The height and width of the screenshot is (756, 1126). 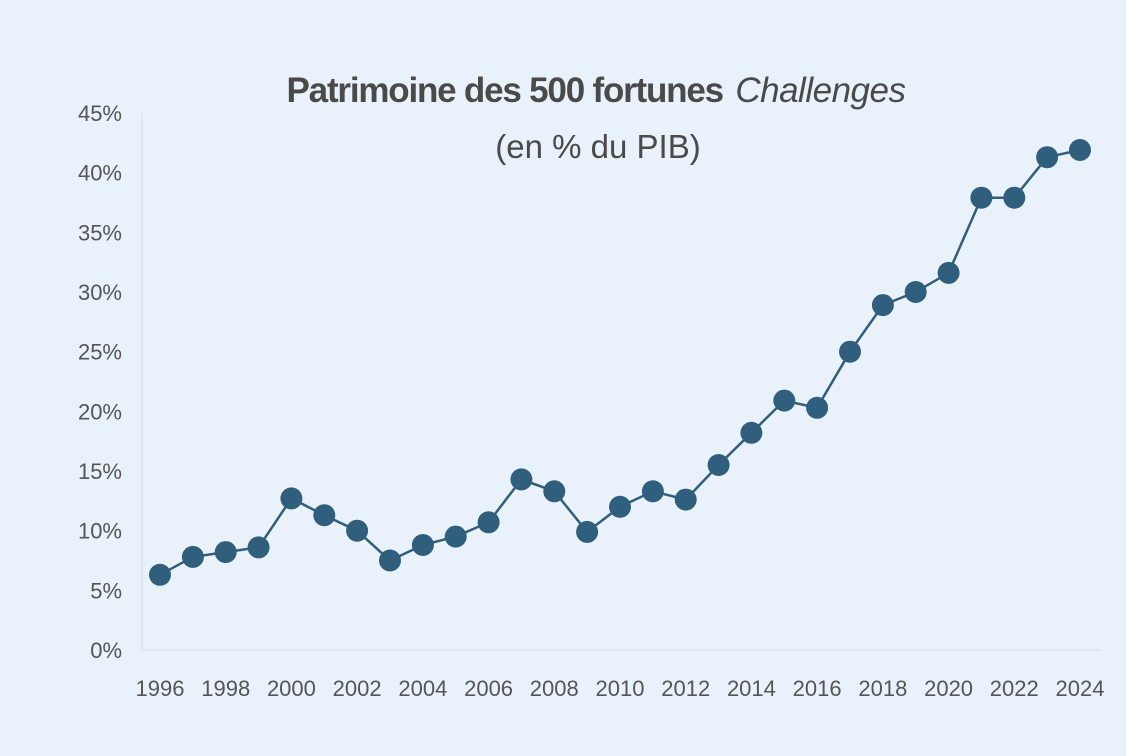 I want to click on x-tick-label: 2024, so click(x=1080, y=688).